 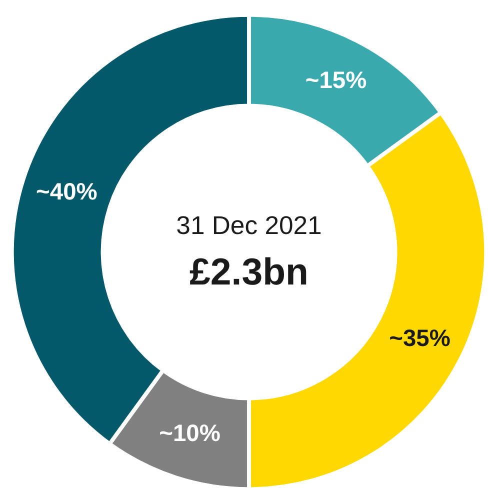 What do you see at coordinates (249, 271) in the screenshot?
I see `text: £2.3bn` at bounding box center [249, 271].